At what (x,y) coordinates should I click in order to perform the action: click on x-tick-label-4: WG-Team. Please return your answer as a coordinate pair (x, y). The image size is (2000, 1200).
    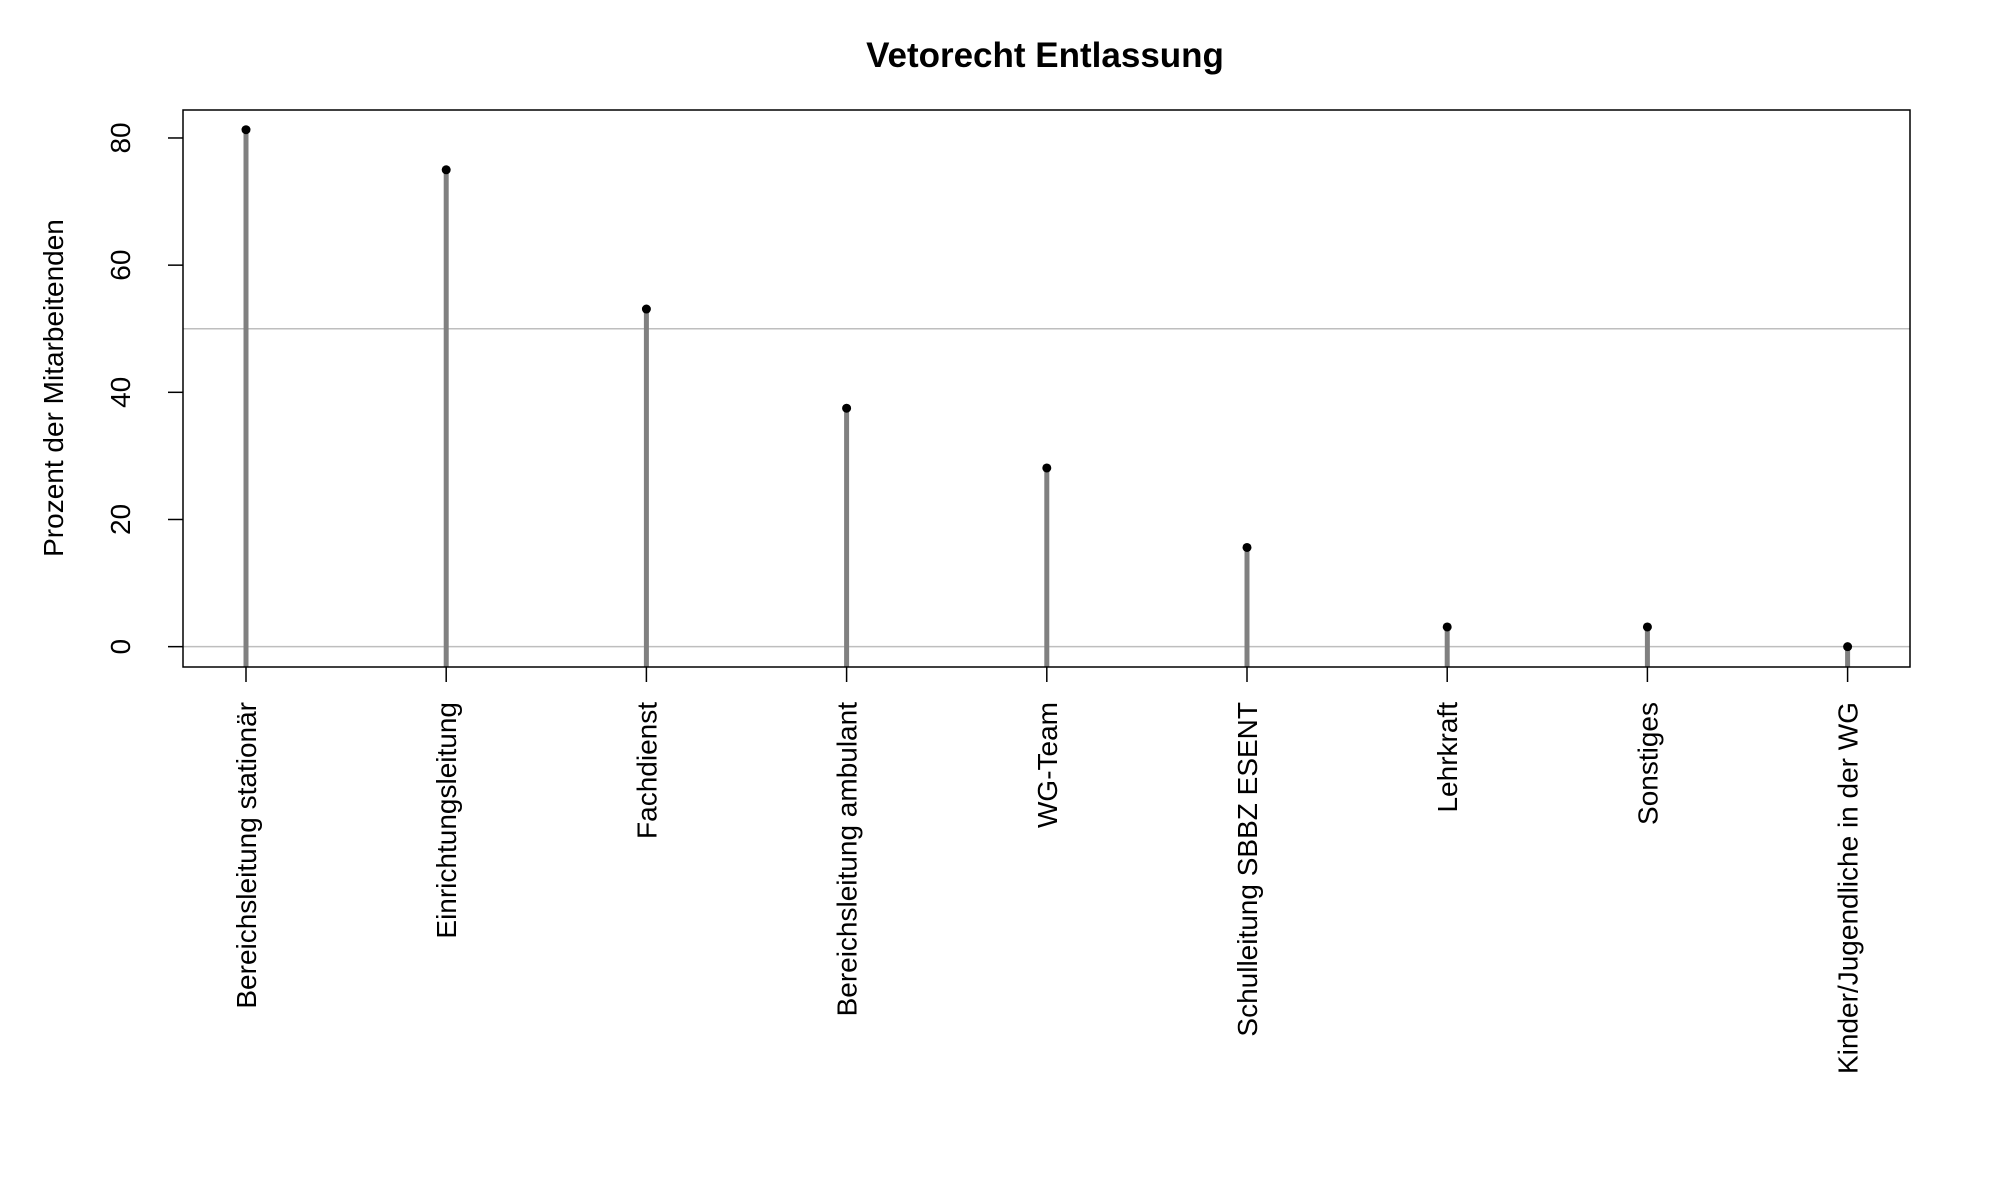
    Looking at the image, I should click on (1047, 765).